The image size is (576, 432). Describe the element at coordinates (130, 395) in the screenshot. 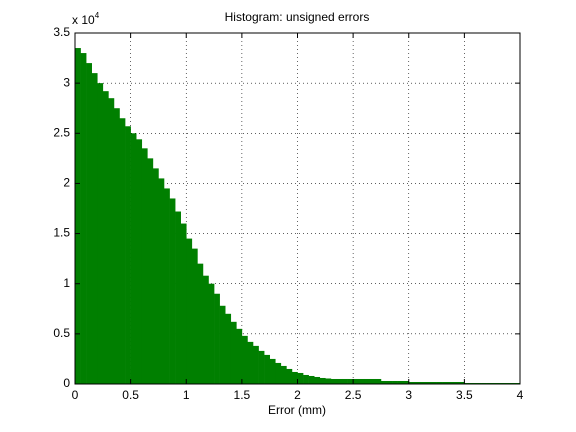

I see `x-tick-label: 0.5` at that location.